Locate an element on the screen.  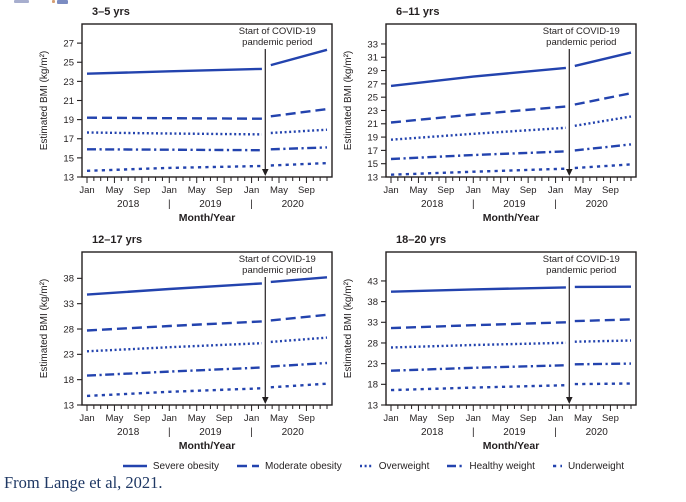
svg-text: 31 is located at coordinates (372, 58).